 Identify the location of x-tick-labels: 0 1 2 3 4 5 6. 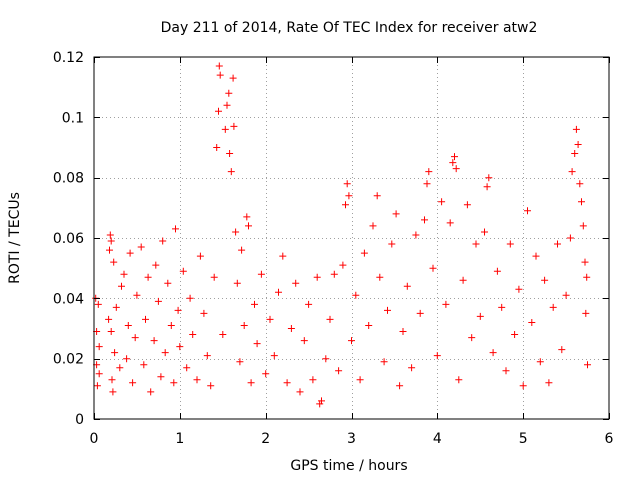
(352, 439).